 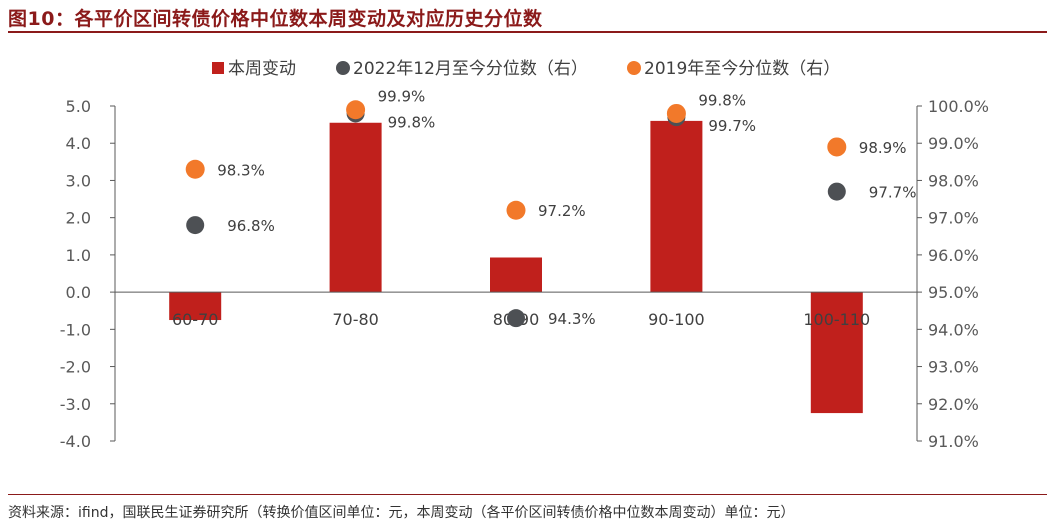 I want to click on left-tick-label: 3.0, so click(x=78, y=180).